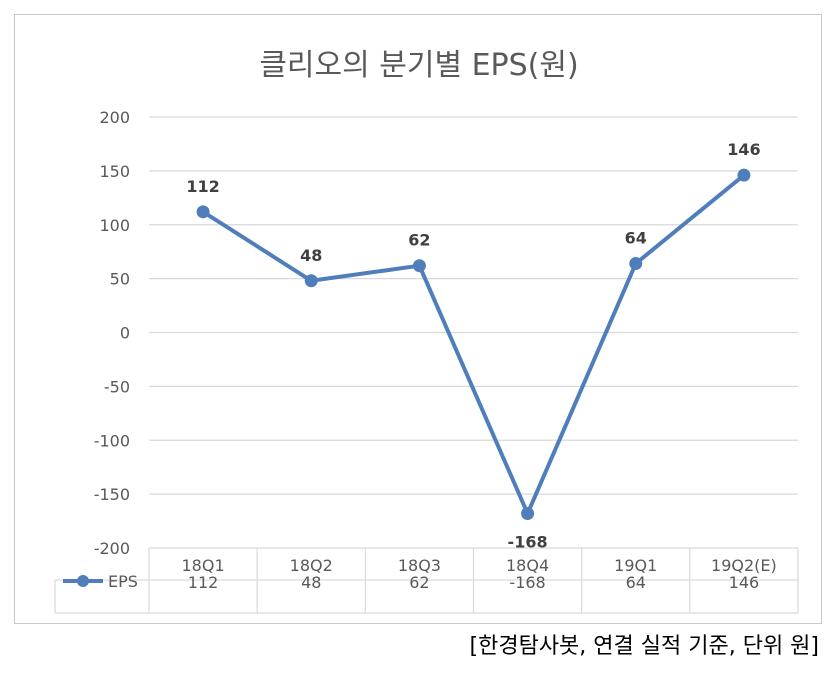 This screenshot has width=833, height=674. Describe the element at coordinates (112, 494) in the screenshot. I see `y-tick-label: -150` at that location.